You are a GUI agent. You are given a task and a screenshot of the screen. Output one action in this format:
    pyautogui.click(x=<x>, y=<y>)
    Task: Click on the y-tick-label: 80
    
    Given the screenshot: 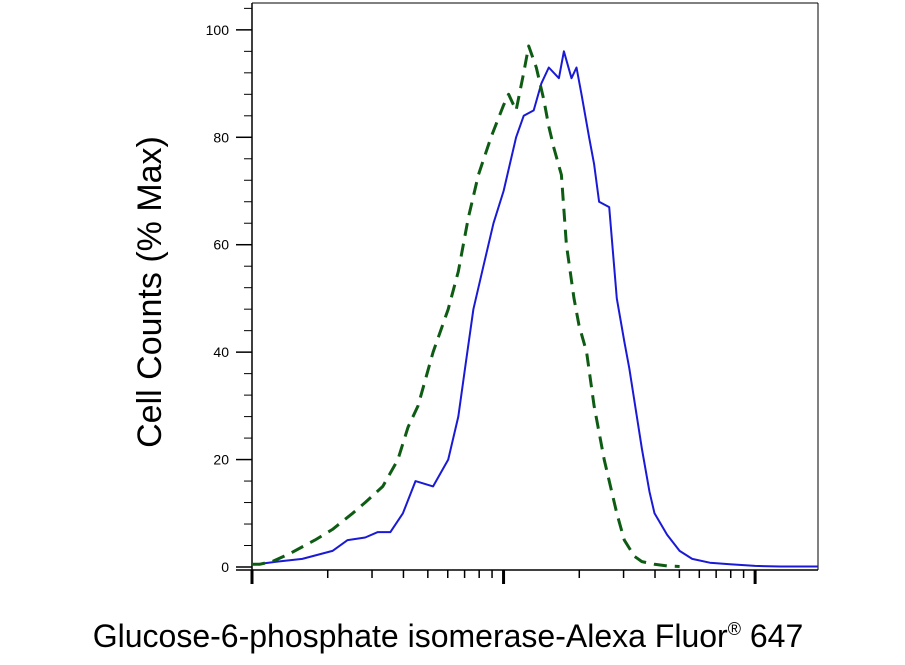 What is the action you would take?
    pyautogui.click(x=221, y=137)
    